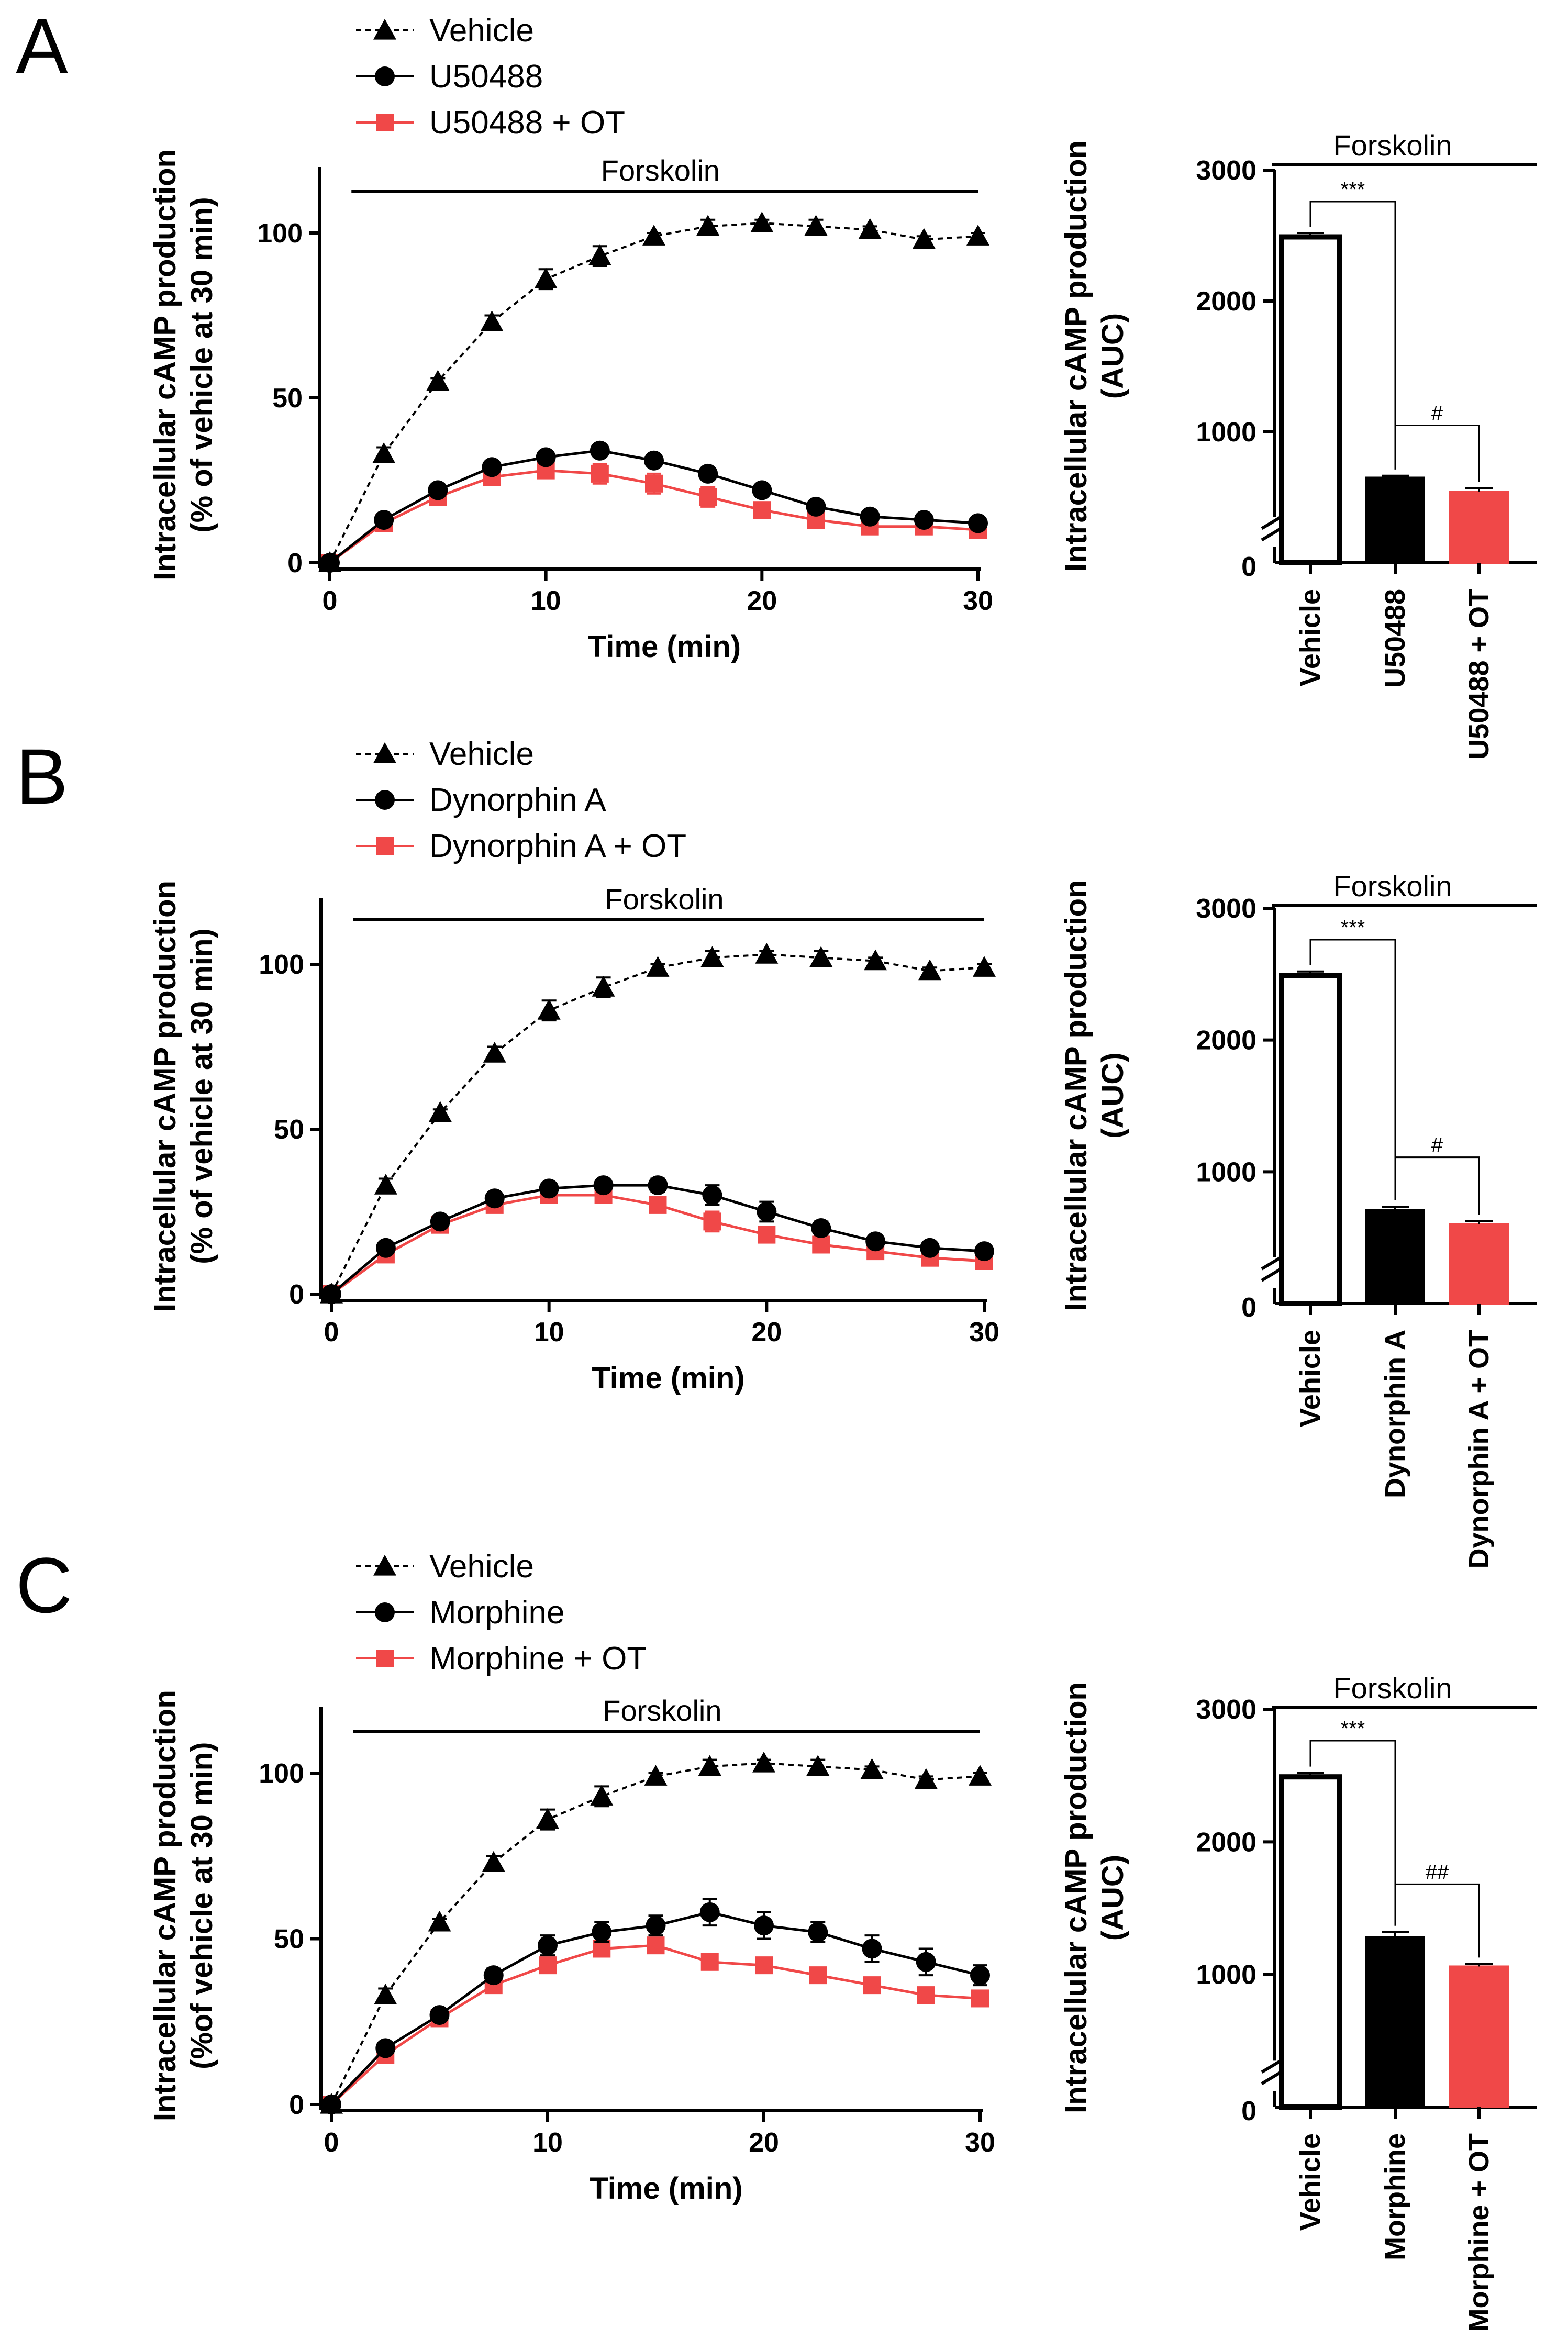 The width and height of the screenshot is (1568, 2339). Describe the element at coordinates (1392, 886) in the screenshot. I see `forskolin-label: Forskolin` at that location.